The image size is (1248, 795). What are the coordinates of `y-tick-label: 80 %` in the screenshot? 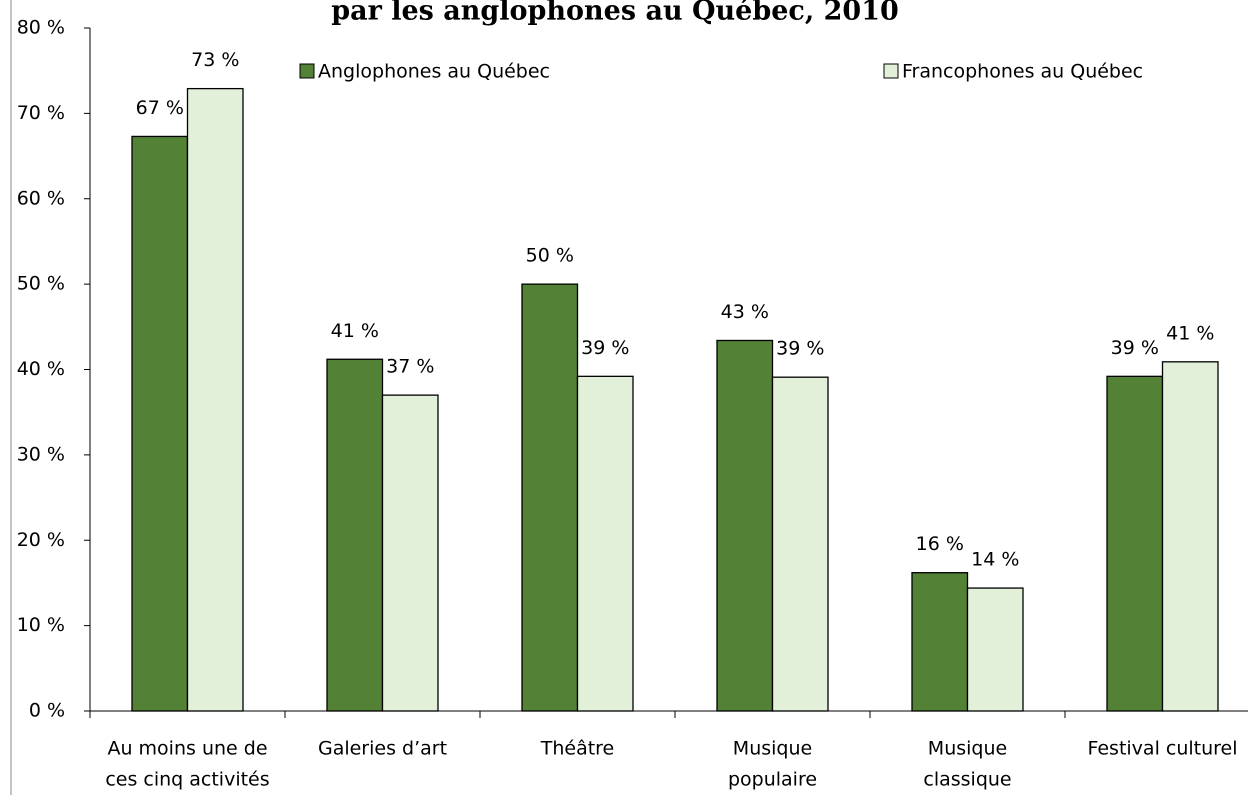 It's located at (41, 28).